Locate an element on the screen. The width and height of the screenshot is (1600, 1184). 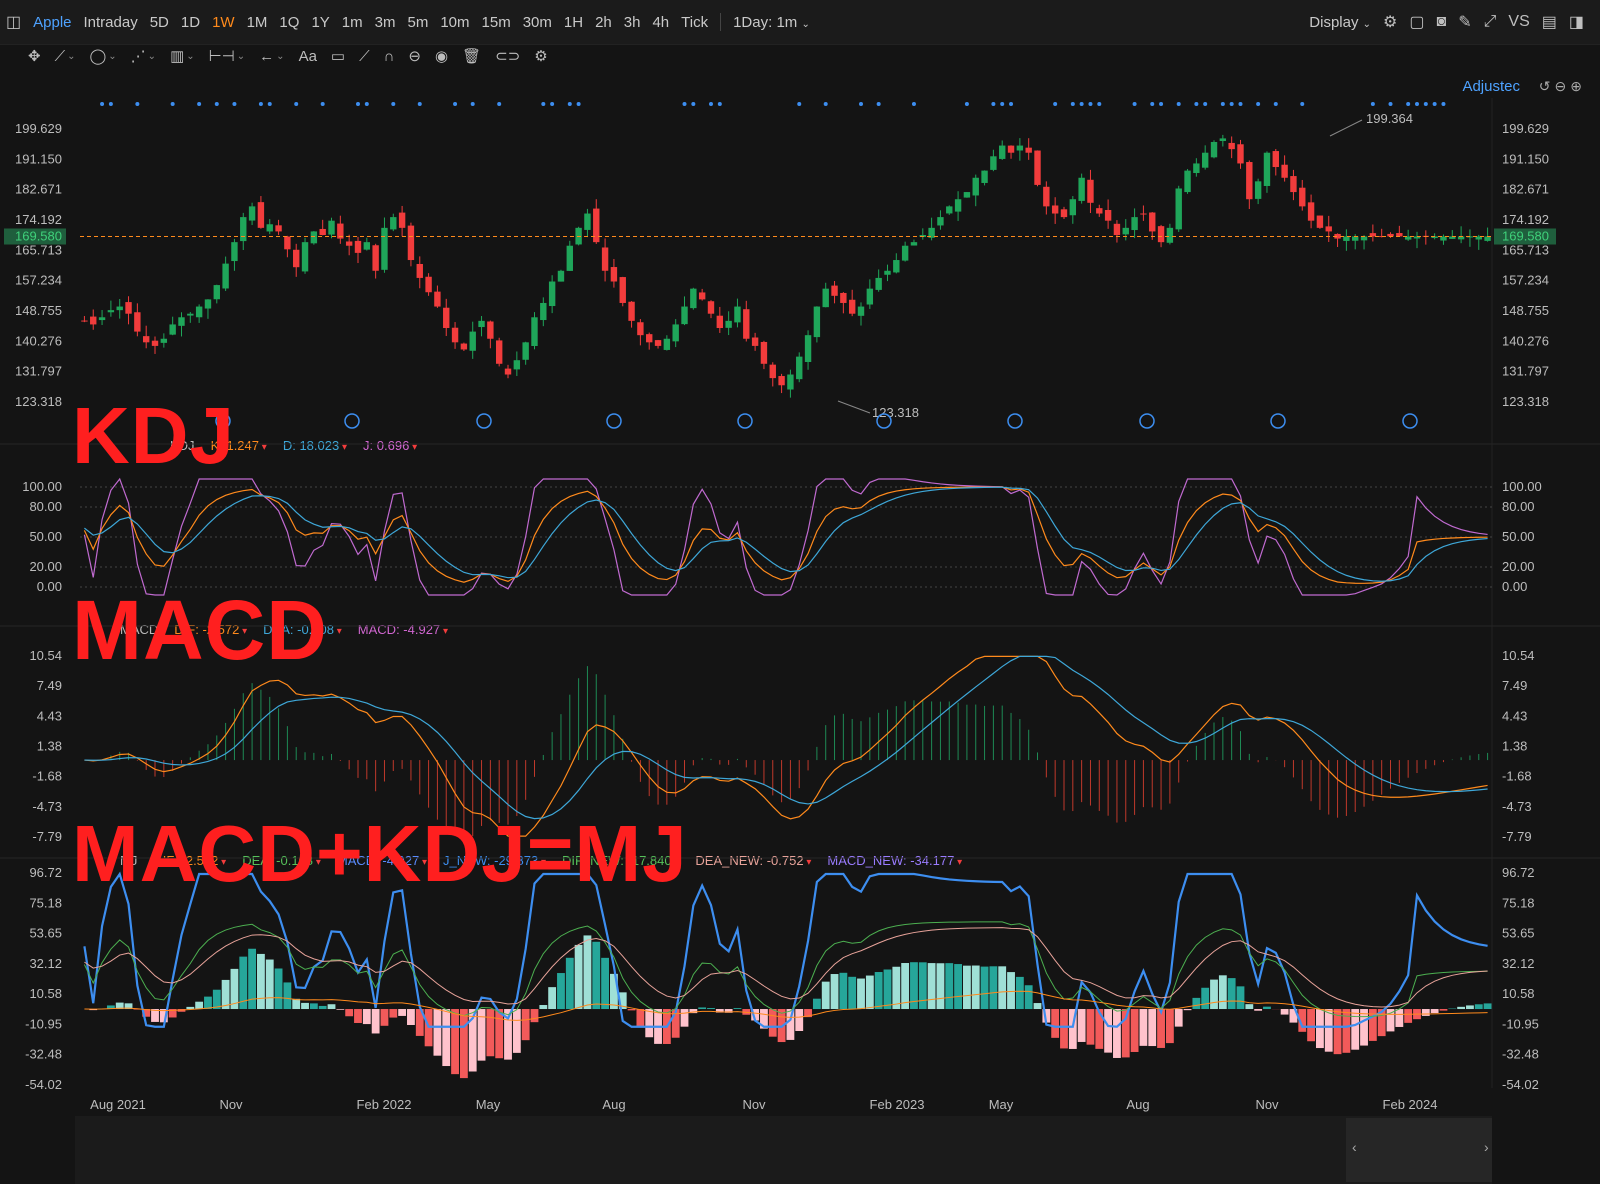
trash-icon: 🗑 is located at coordinates (472, 56).